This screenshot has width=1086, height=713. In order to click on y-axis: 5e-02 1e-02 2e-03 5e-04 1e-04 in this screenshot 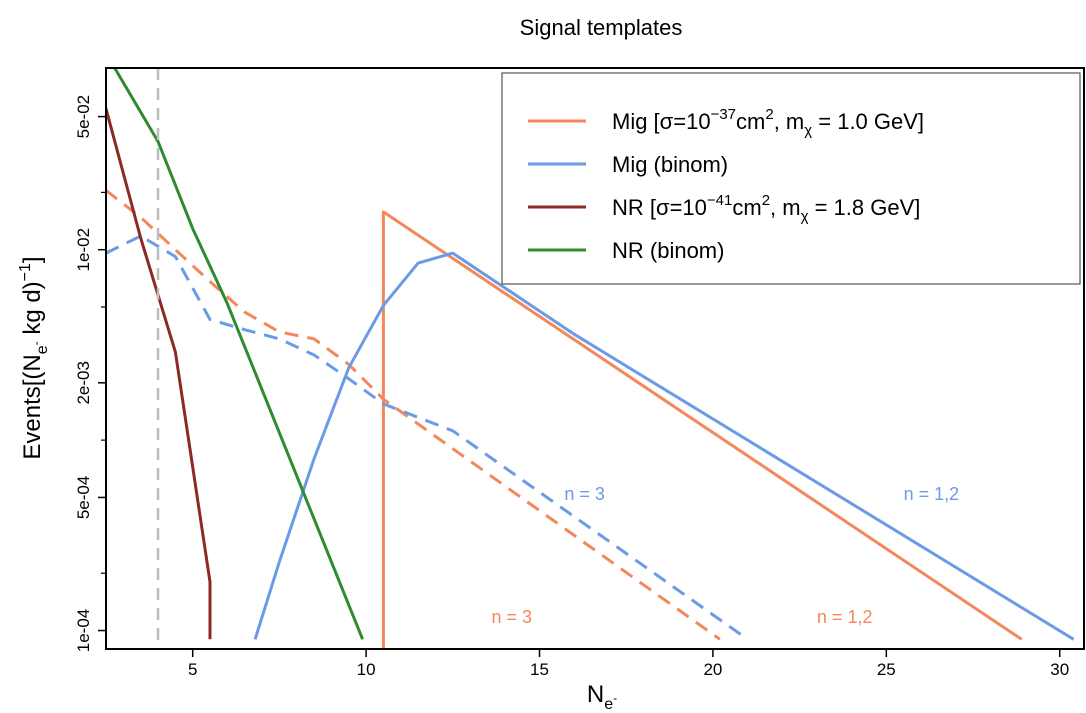, I will do `click(90, 373)`.